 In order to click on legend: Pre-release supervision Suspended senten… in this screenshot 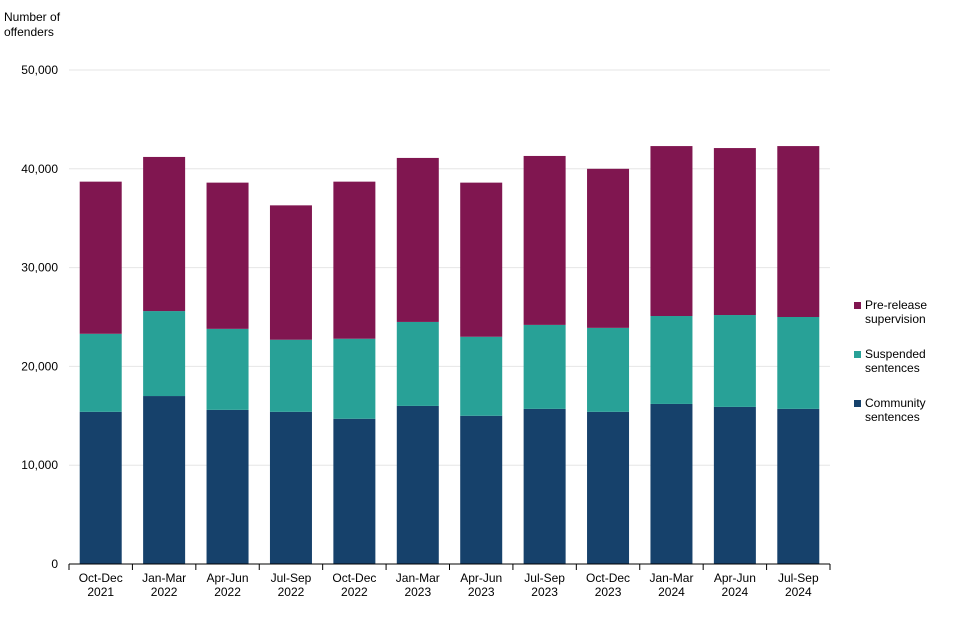, I will do `click(899, 371)`.